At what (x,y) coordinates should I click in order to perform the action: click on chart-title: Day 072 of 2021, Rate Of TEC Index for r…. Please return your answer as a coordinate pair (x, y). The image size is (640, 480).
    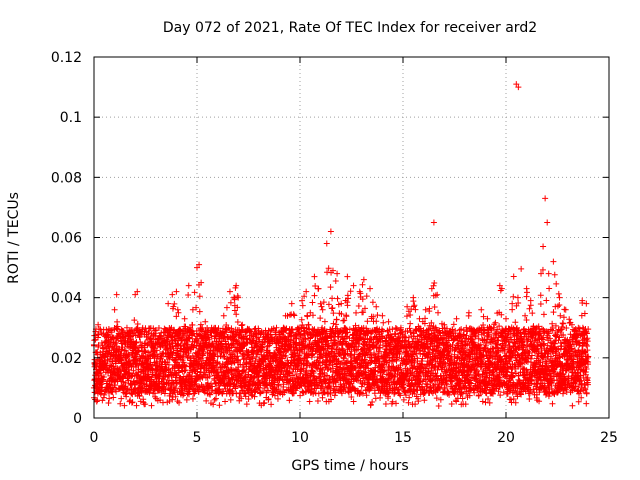
    Looking at the image, I should click on (350, 28).